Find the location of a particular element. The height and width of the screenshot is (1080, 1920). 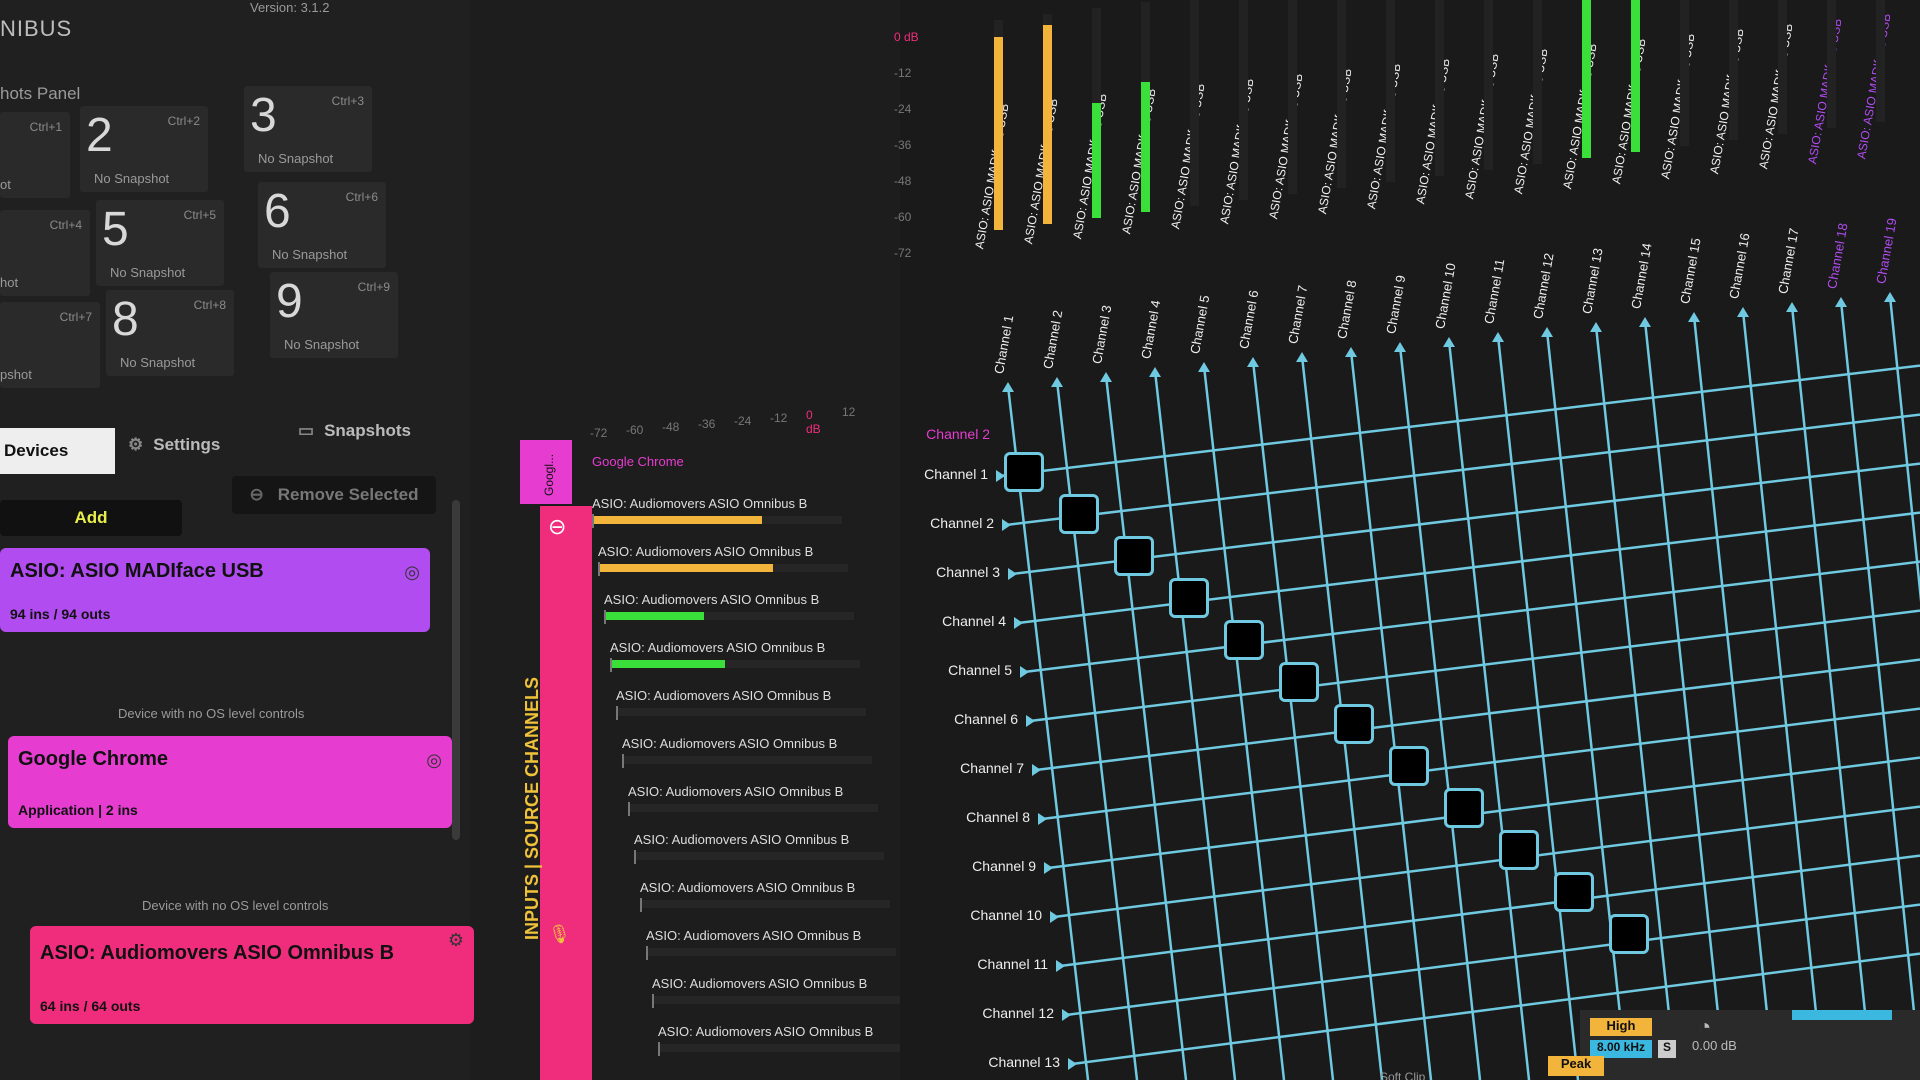

snapshot-slot-1: Ctrl+1 ot is located at coordinates (35, 155).